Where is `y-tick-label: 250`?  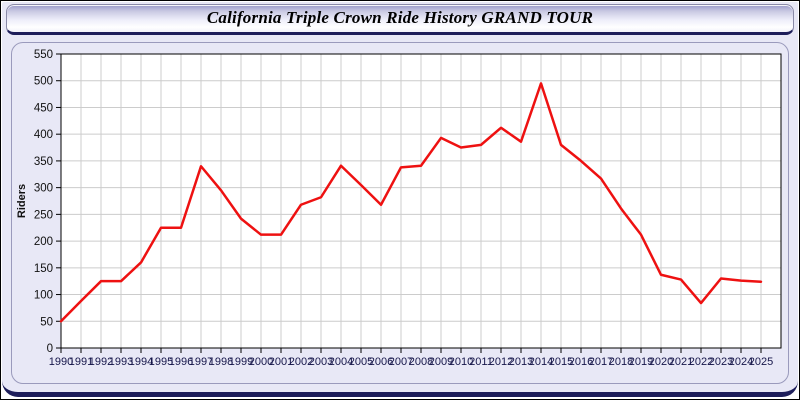
y-tick-label: 250 is located at coordinates (43, 215).